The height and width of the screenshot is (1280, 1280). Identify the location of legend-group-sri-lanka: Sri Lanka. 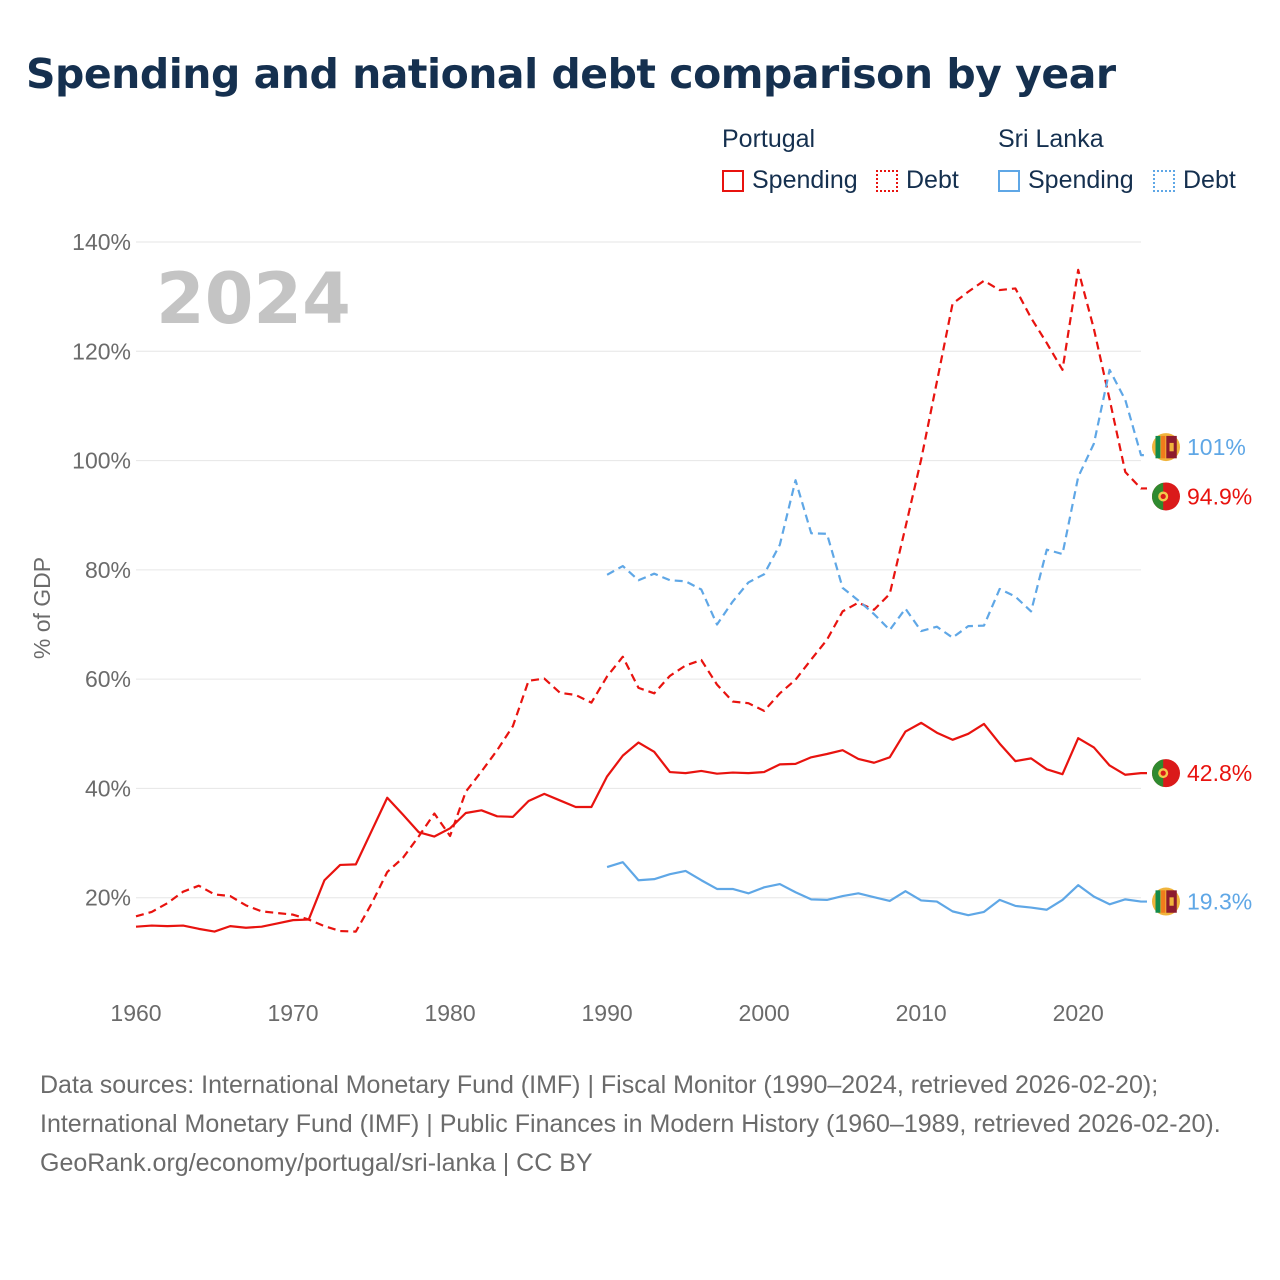
(1051, 139).